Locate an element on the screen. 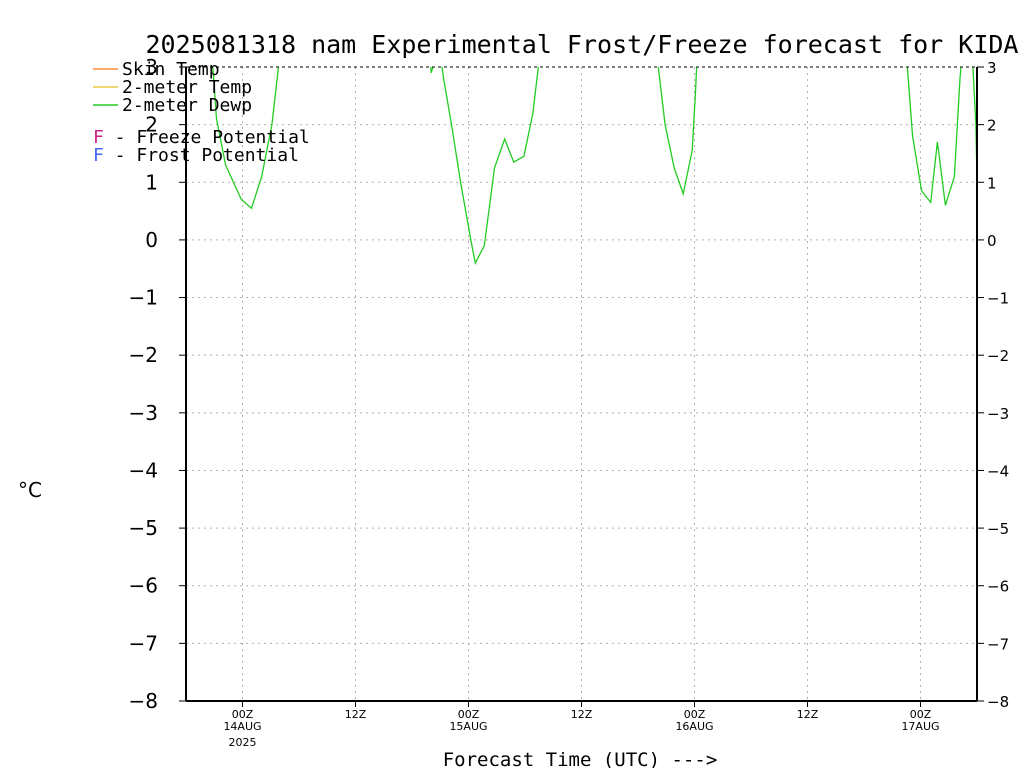 The height and width of the screenshot is (768, 1024). y-axis-left: 3 2 1 0 −1 −2 −3 −4 −5 −6 −7 −8 is located at coordinates (157, 384).